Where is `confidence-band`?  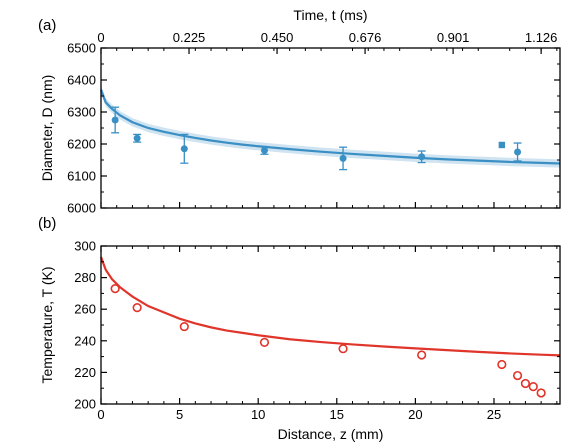
confidence-band is located at coordinates (330, 126).